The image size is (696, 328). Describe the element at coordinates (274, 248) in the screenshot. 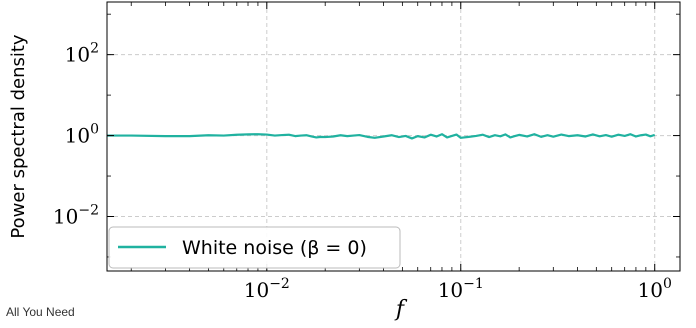

I see `legend-label: White noise (β = 0)` at that location.